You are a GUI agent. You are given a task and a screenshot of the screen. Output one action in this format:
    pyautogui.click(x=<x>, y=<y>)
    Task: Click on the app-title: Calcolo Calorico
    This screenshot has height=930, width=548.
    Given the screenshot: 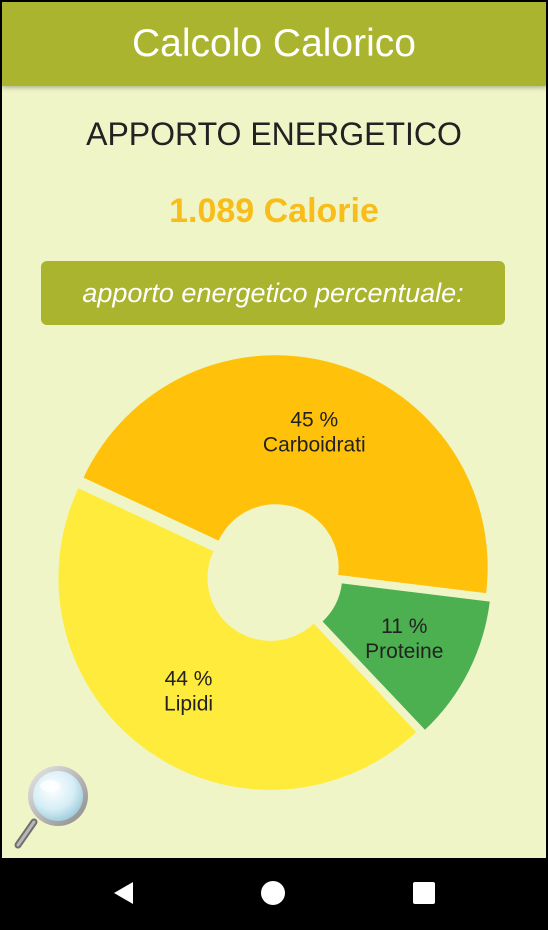 What is the action you would take?
    pyautogui.click(x=274, y=43)
    